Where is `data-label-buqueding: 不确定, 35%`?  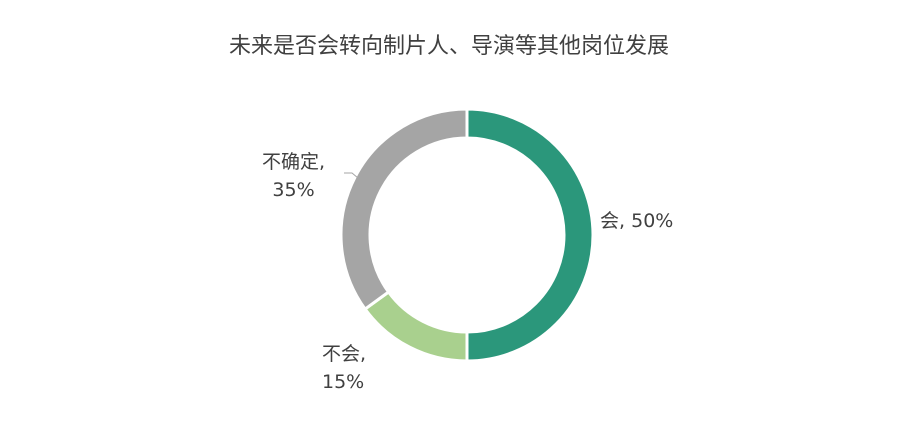 data-label-buqueding: 不确定, 35% is located at coordinates (294, 176).